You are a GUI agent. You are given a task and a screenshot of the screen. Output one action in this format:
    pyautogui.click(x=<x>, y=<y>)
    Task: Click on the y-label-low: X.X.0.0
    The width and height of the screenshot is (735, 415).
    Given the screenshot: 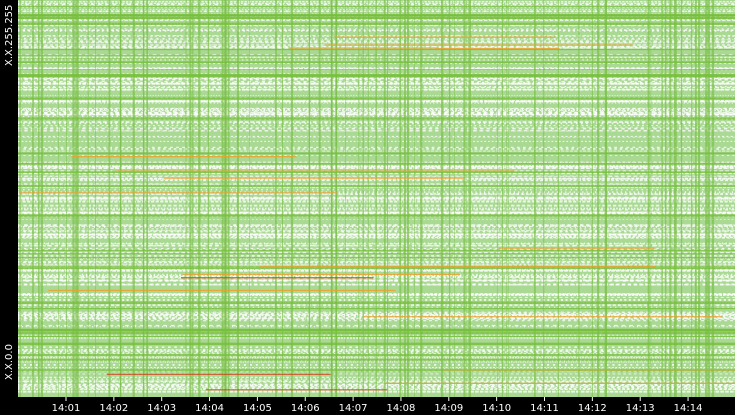 What is the action you would take?
    pyautogui.click(x=9, y=362)
    